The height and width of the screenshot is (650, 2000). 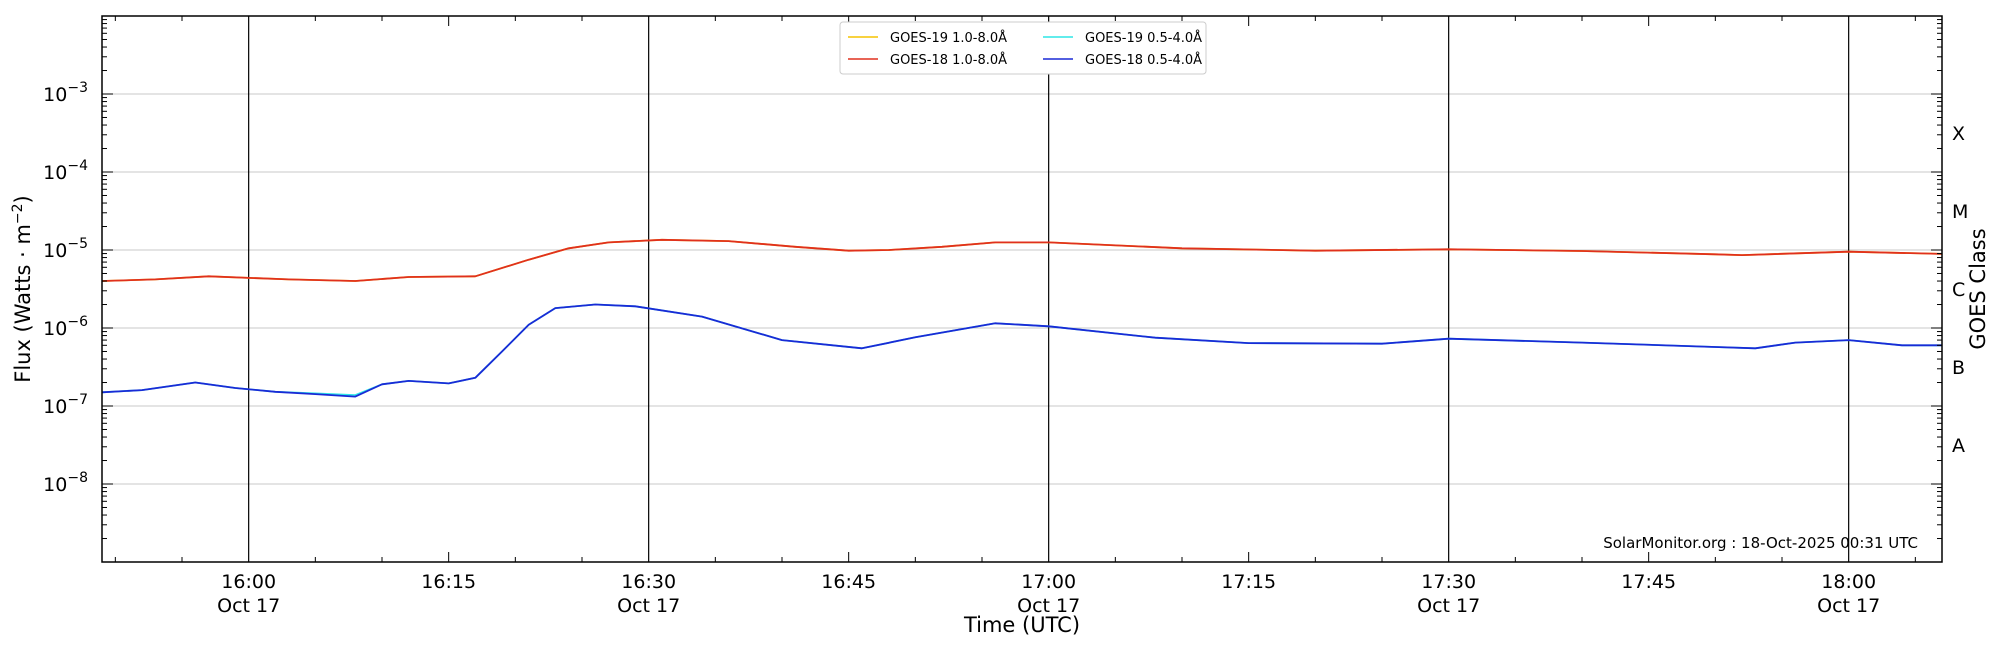 What do you see at coordinates (23, 199) in the screenshot?
I see `y-axis-title-close: )` at bounding box center [23, 199].